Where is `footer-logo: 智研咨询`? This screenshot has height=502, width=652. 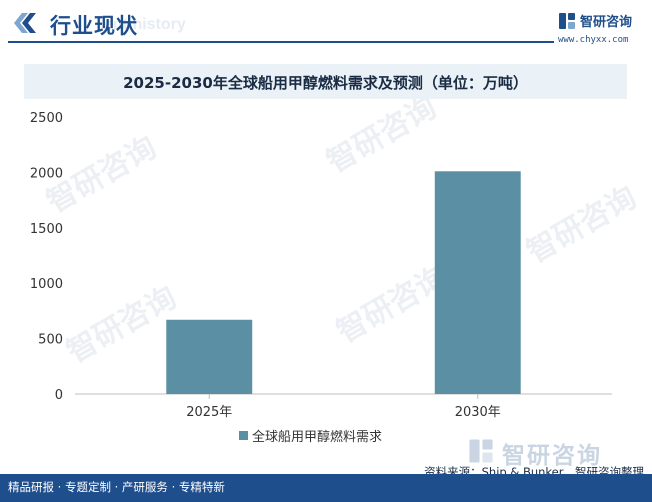 footer-logo: 智研咨询 is located at coordinates (553, 453).